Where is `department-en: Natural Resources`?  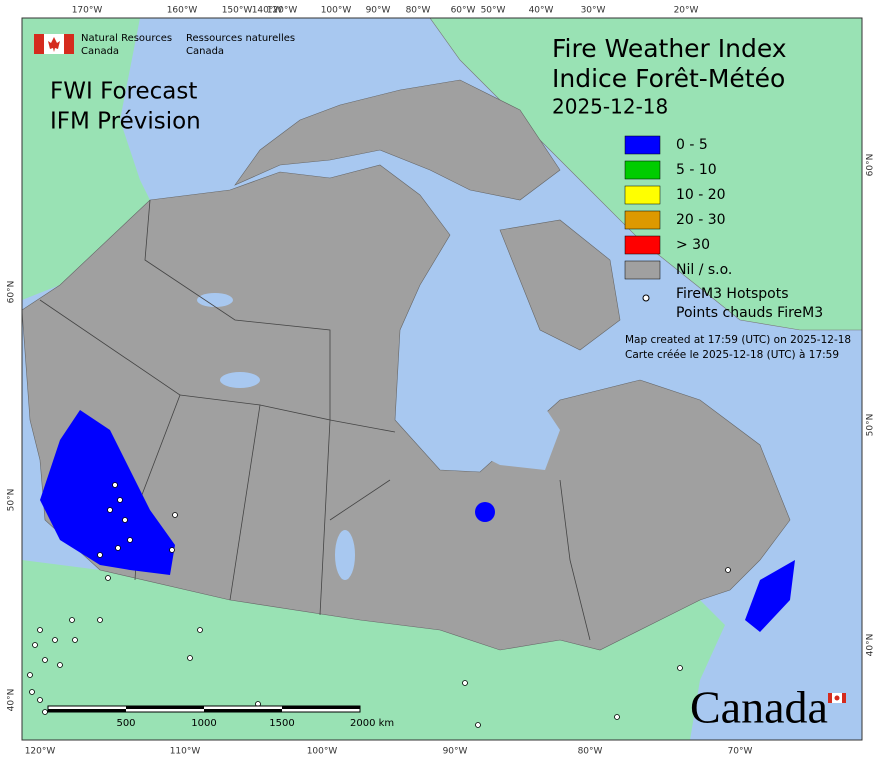
department-en: Natural Resources is located at coordinates (126, 38).